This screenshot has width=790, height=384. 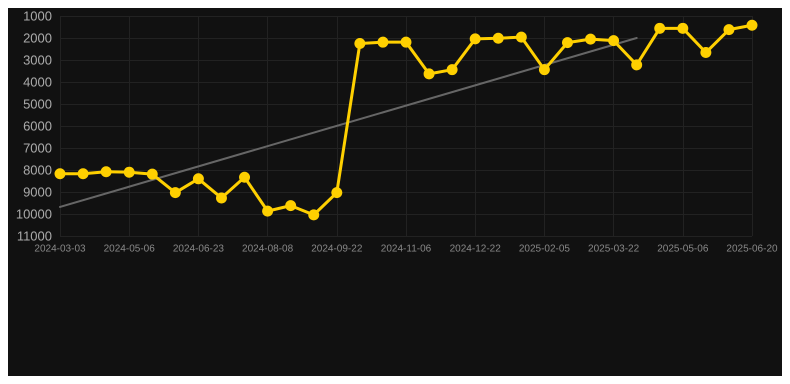 I want to click on x-tick-label: 2024-06-23, so click(x=198, y=249).